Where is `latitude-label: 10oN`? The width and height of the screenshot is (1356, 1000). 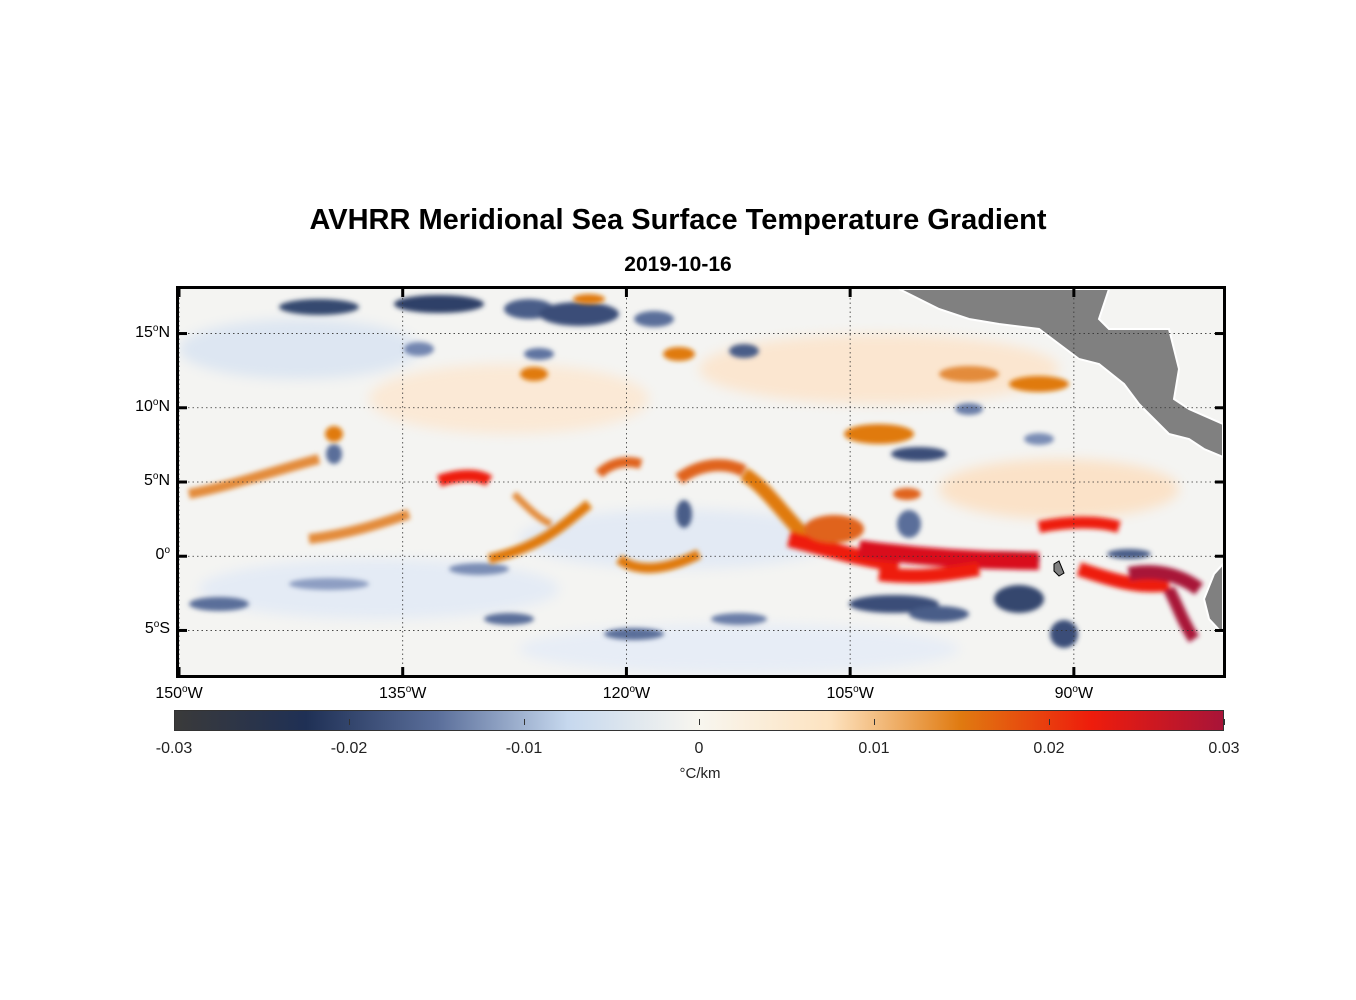 latitude-label: 10oN is located at coordinates (152, 405).